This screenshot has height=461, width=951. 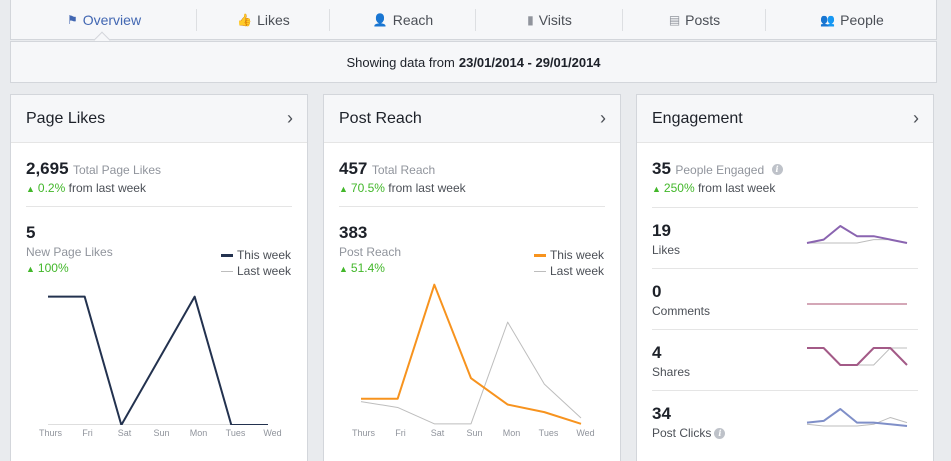 What do you see at coordinates (785, 119) in the screenshot?
I see `engagement-header: Engagement ›` at bounding box center [785, 119].